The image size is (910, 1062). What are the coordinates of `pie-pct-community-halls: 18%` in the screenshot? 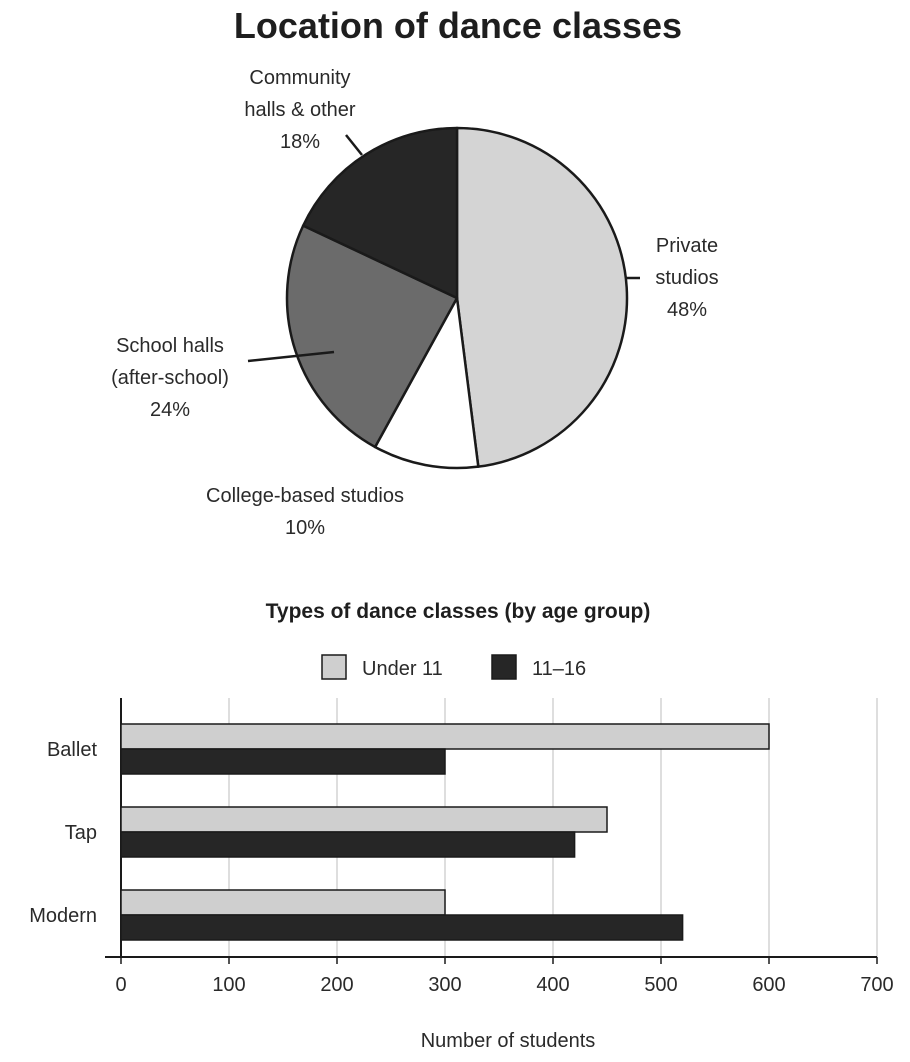 It's located at (300, 142).